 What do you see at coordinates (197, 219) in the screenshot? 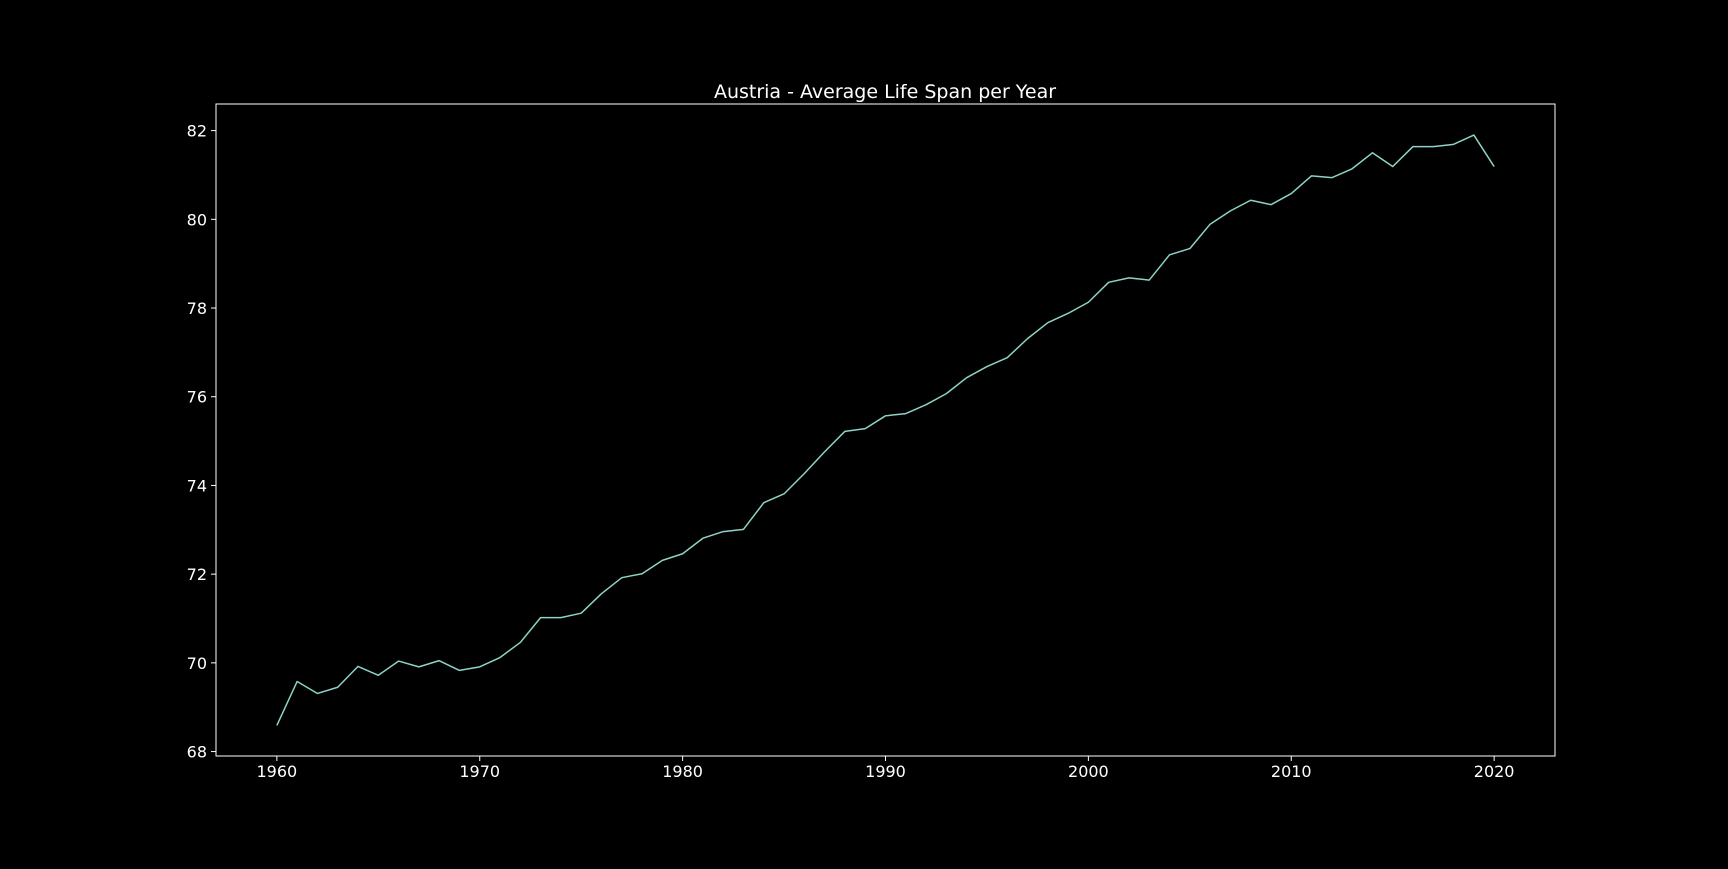
I see `y-tick-label: 80` at bounding box center [197, 219].